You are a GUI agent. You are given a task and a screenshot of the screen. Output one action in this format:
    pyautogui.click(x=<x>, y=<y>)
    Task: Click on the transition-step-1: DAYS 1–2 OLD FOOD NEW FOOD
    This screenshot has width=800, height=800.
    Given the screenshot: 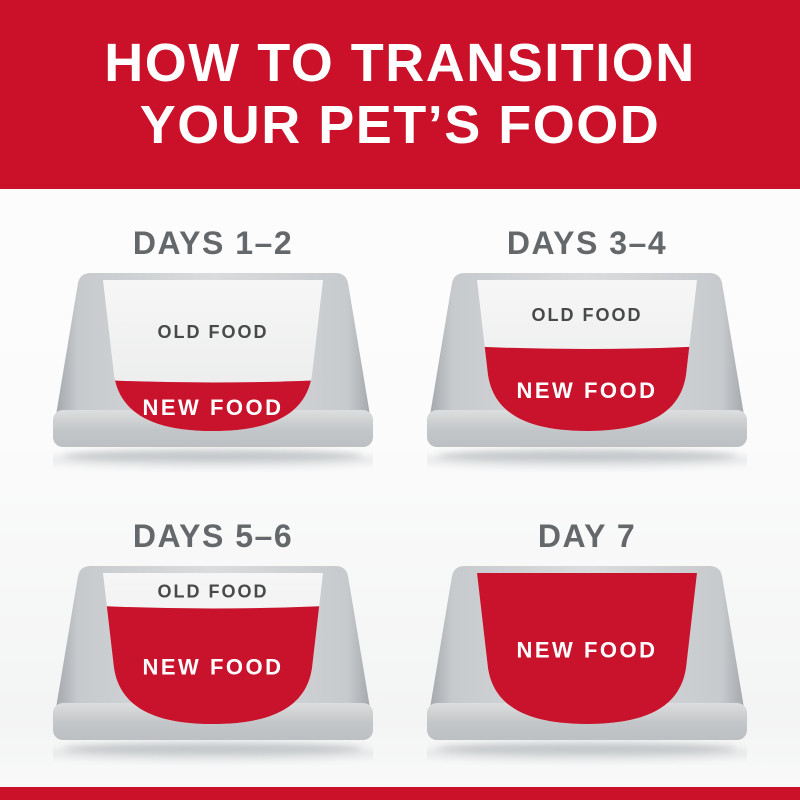 What is the action you would take?
    pyautogui.click(x=213, y=348)
    